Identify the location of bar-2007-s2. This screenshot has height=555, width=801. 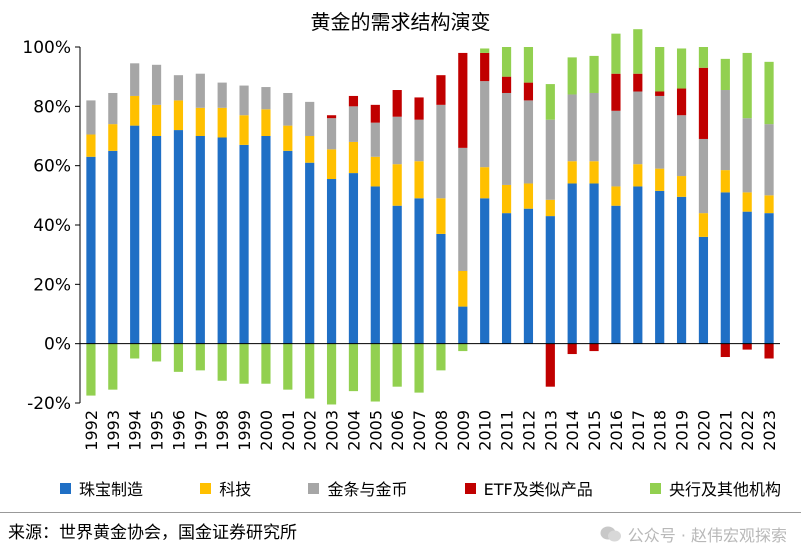
(419, 140).